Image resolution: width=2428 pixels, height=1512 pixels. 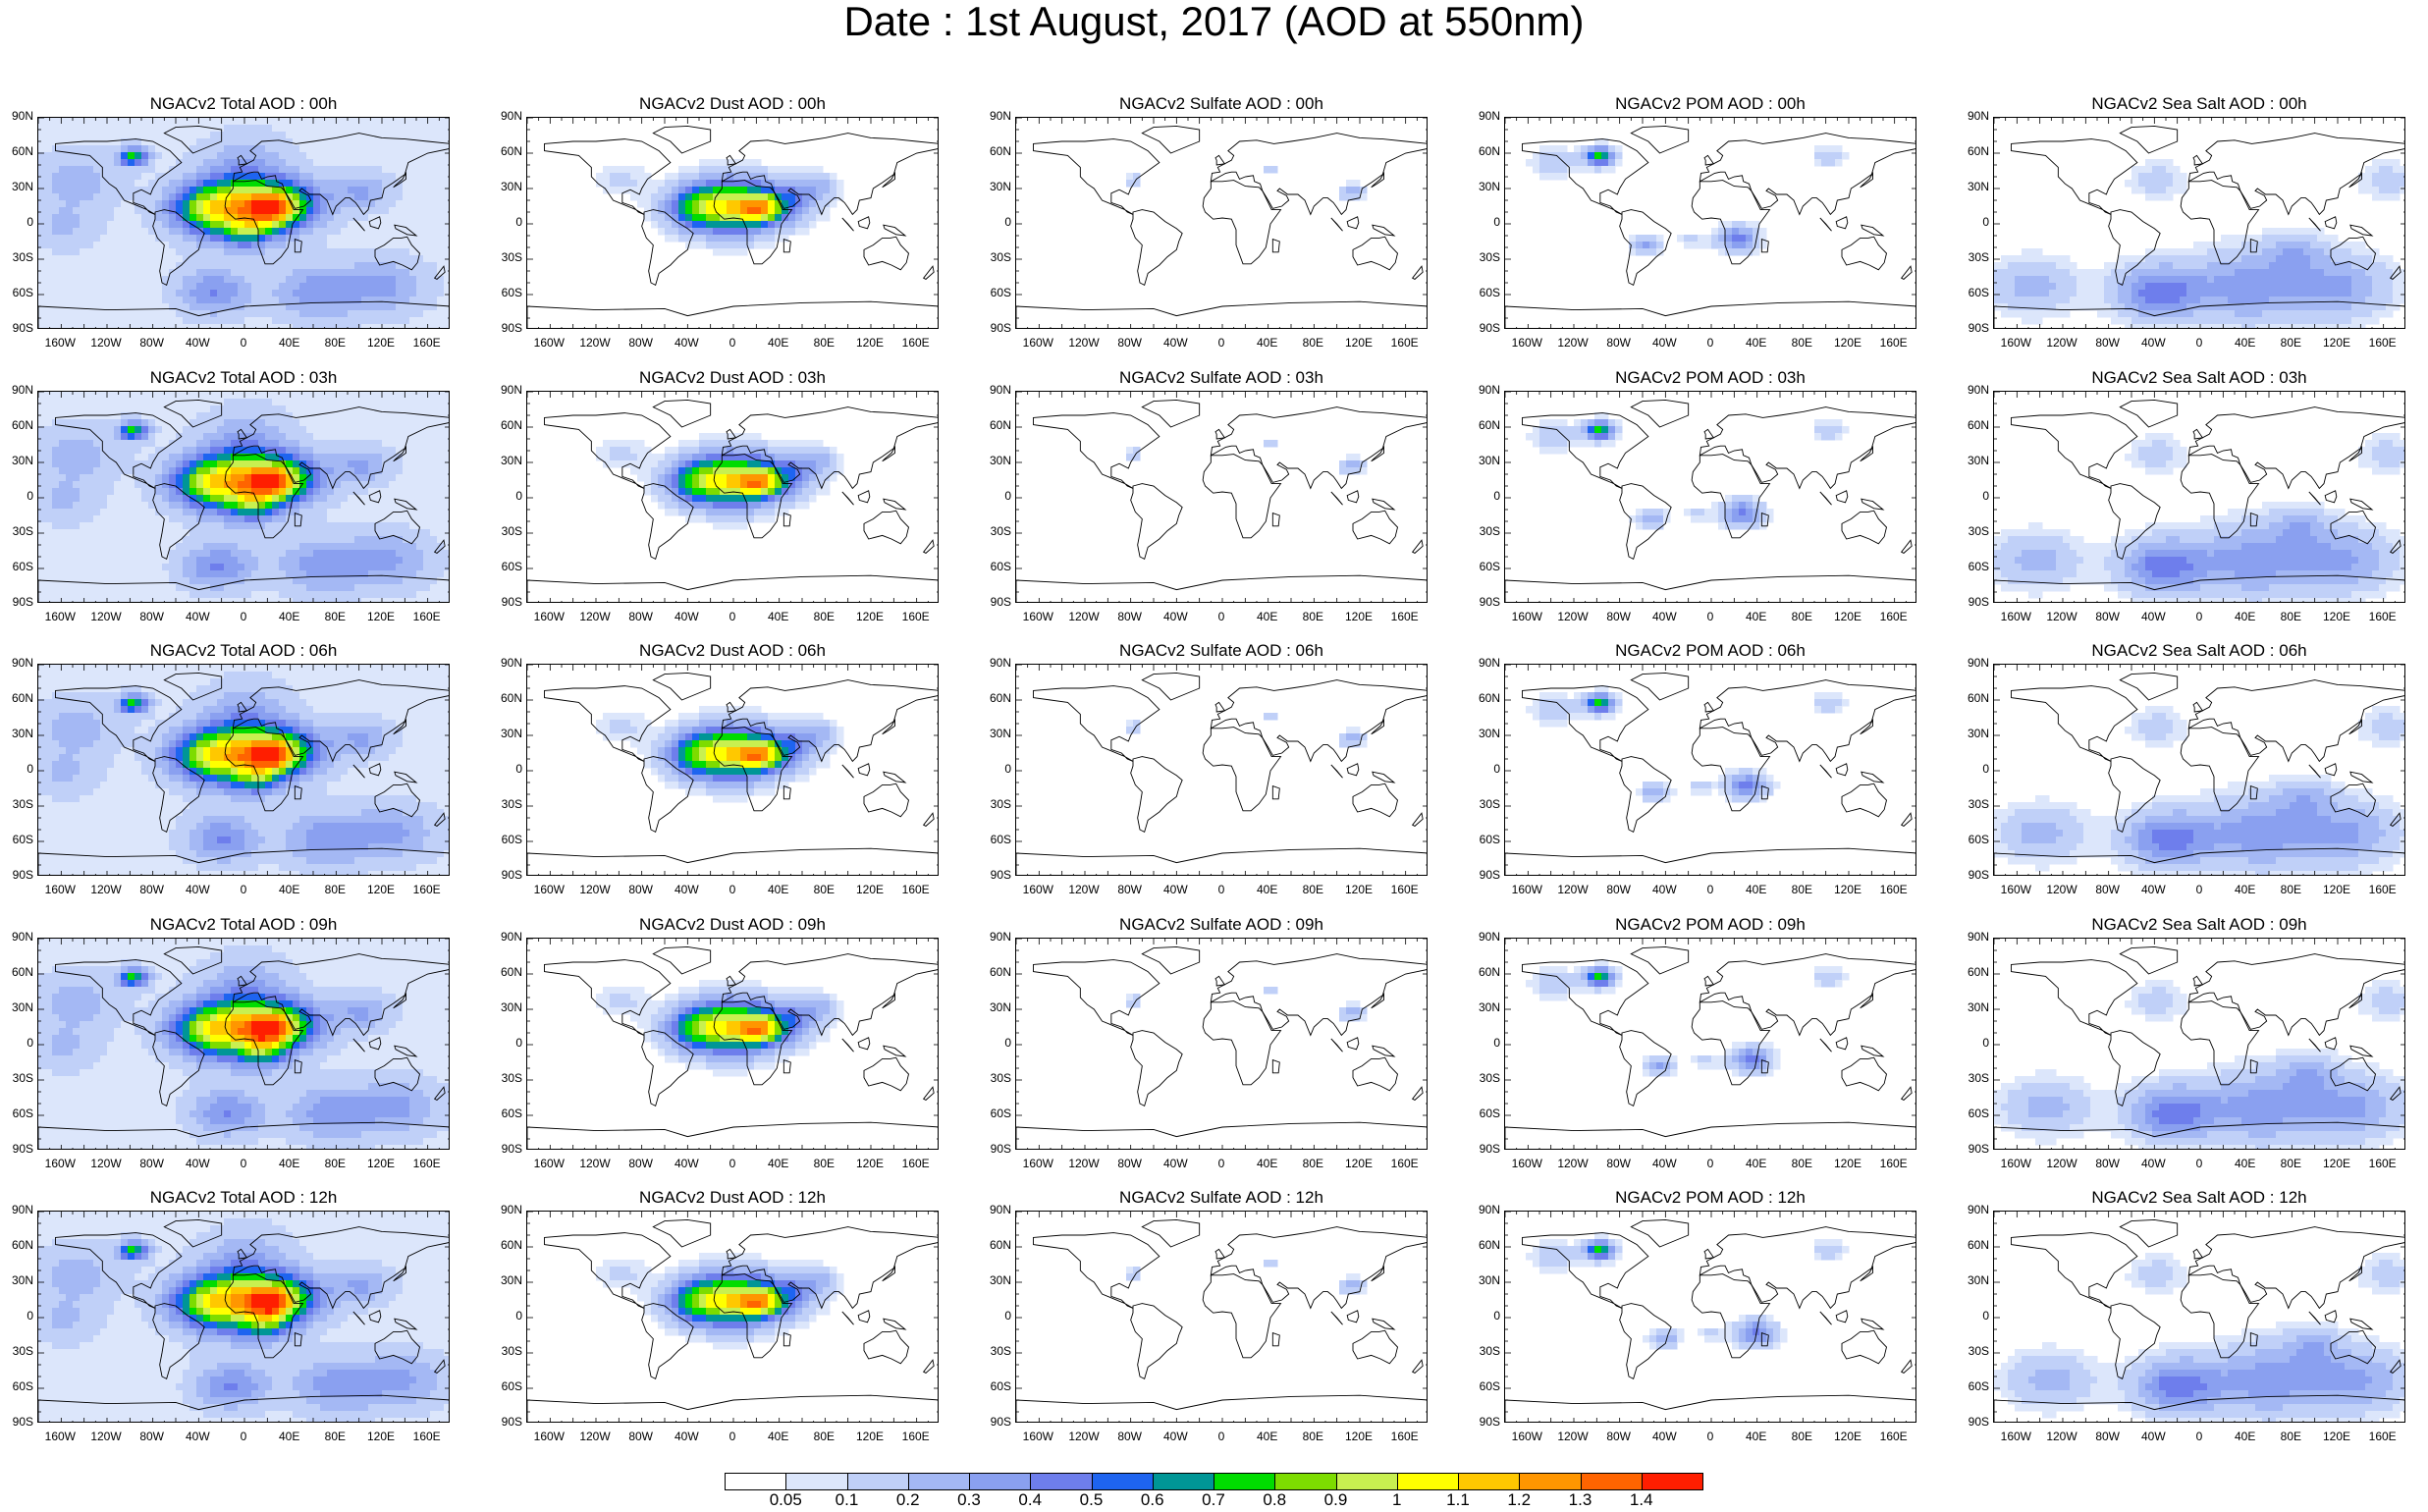 What do you see at coordinates (244, 925) in the screenshot?
I see `panel-title: NGACv2 Total AOD : 09h` at bounding box center [244, 925].